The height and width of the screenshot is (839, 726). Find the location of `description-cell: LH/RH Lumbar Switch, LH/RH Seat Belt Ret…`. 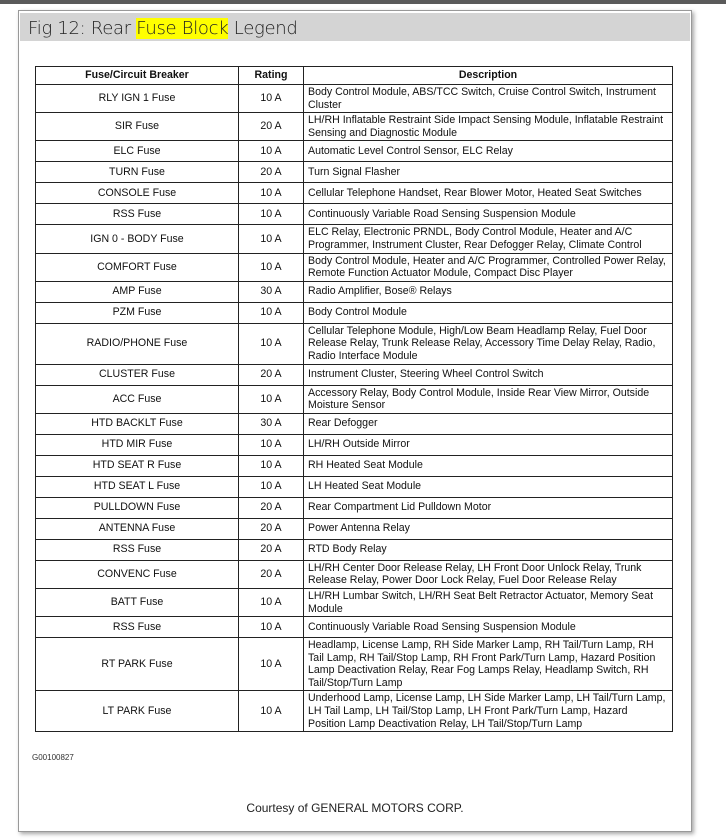

description-cell: LH/RH Lumbar Switch, LH/RH Seat Belt Ret… is located at coordinates (488, 602).